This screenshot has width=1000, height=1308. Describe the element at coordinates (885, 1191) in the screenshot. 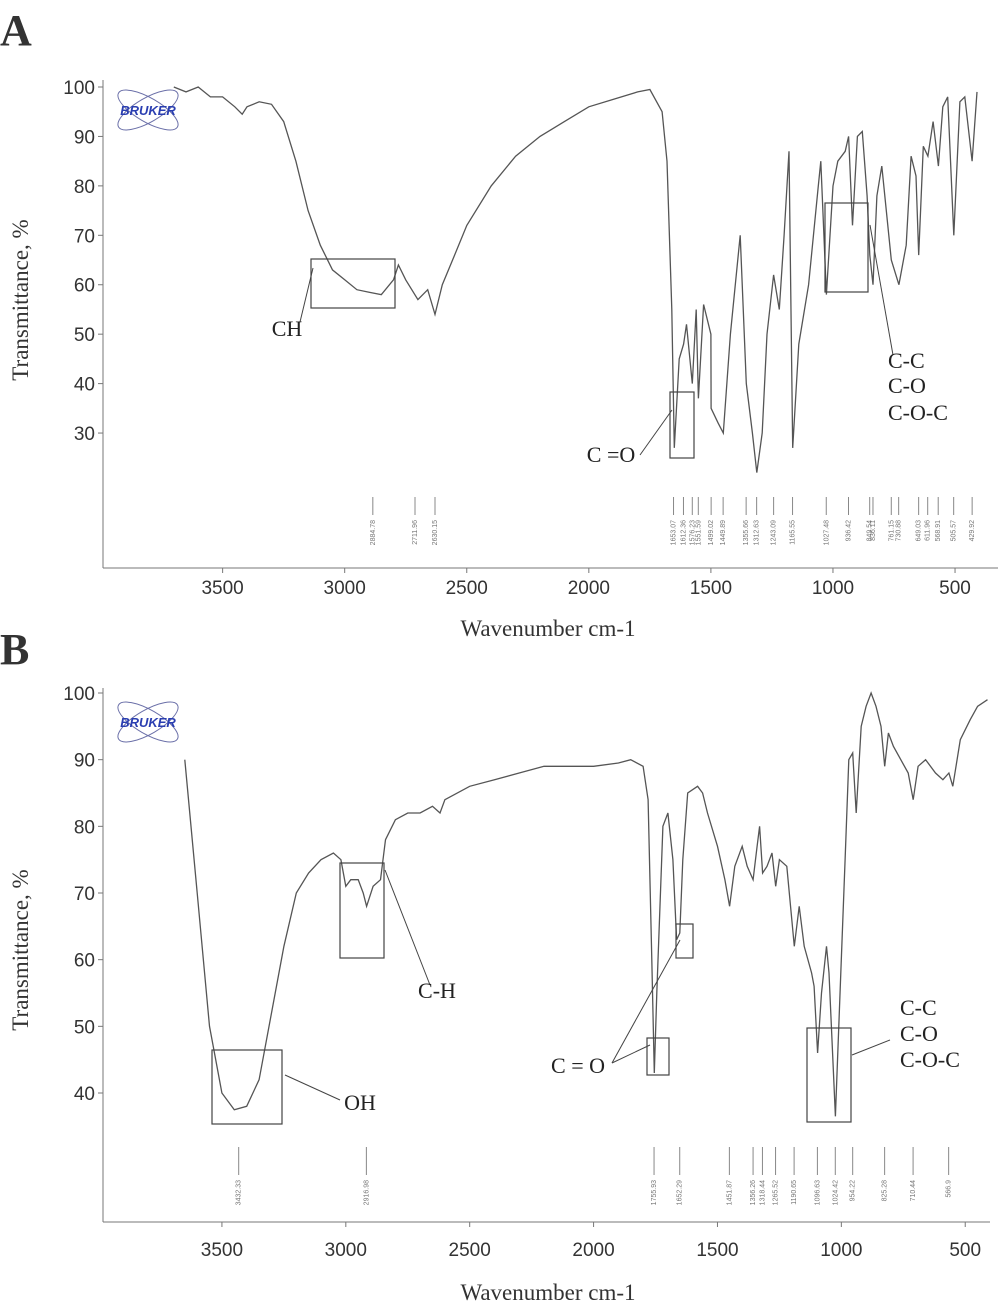

I see `peak-label: 825.28` at that location.